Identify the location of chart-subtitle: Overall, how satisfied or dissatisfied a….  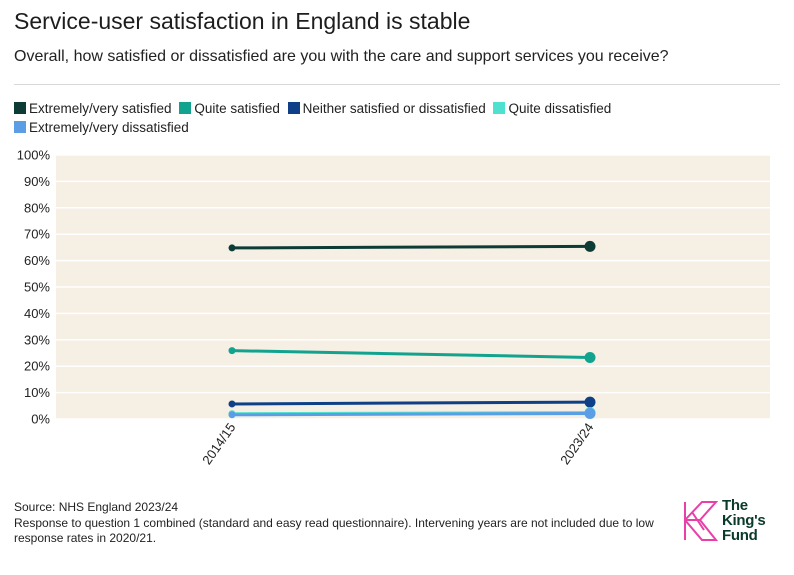
(341, 56).